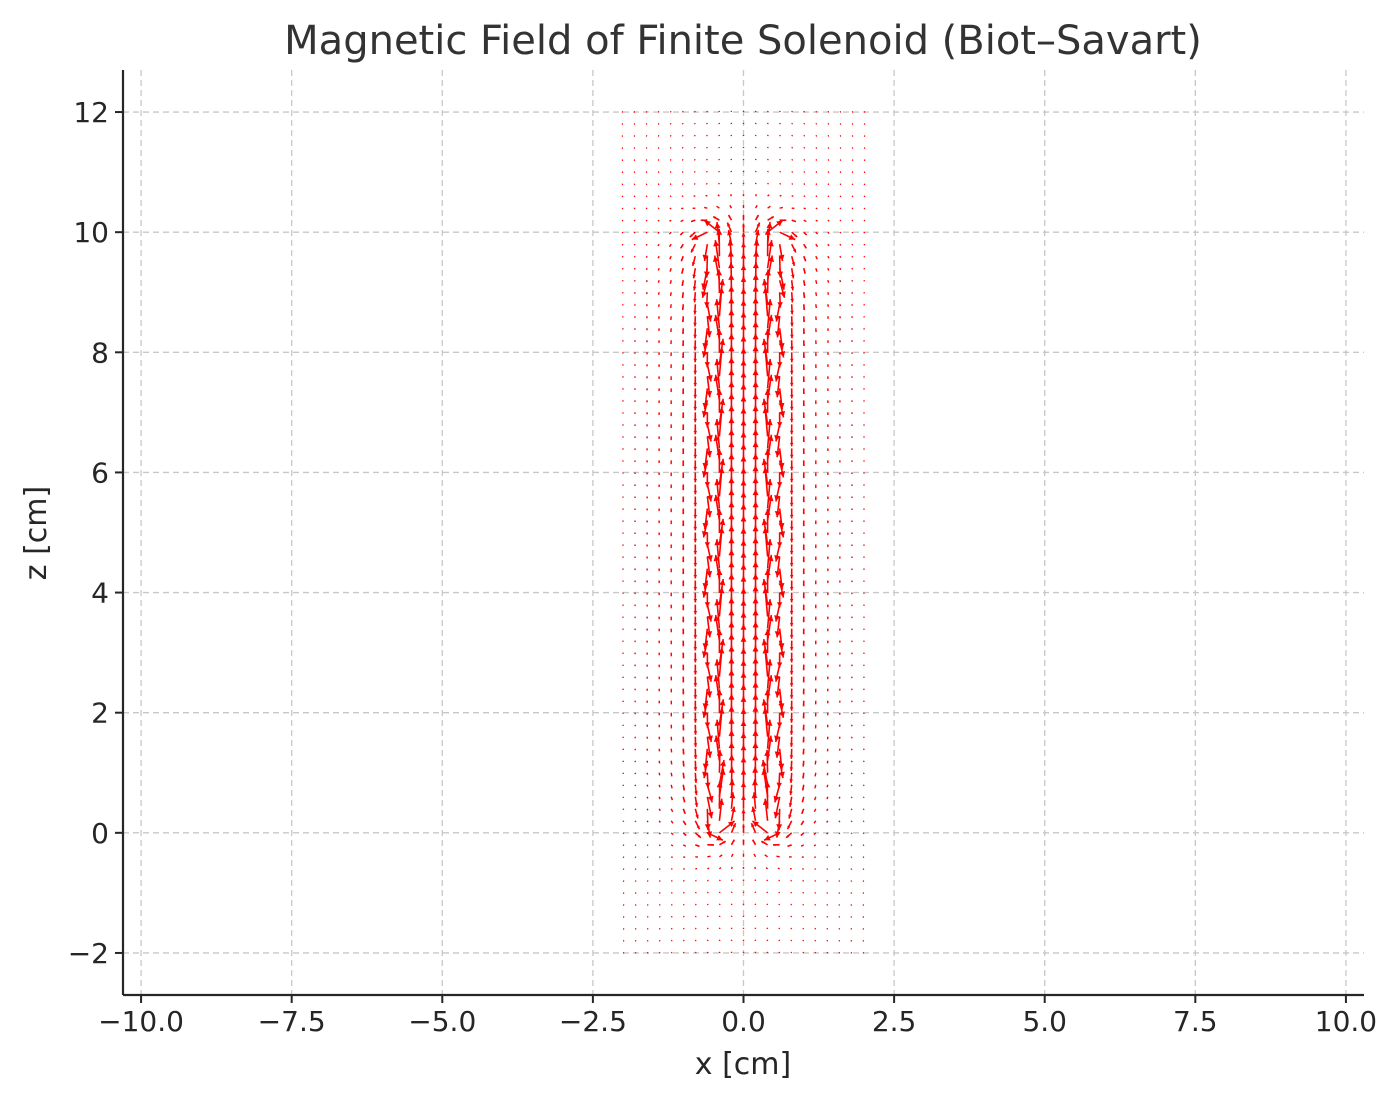  What do you see at coordinates (1346, 1021) in the screenshot?
I see `x-tick-label: 10.0` at bounding box center [1346, 1021].